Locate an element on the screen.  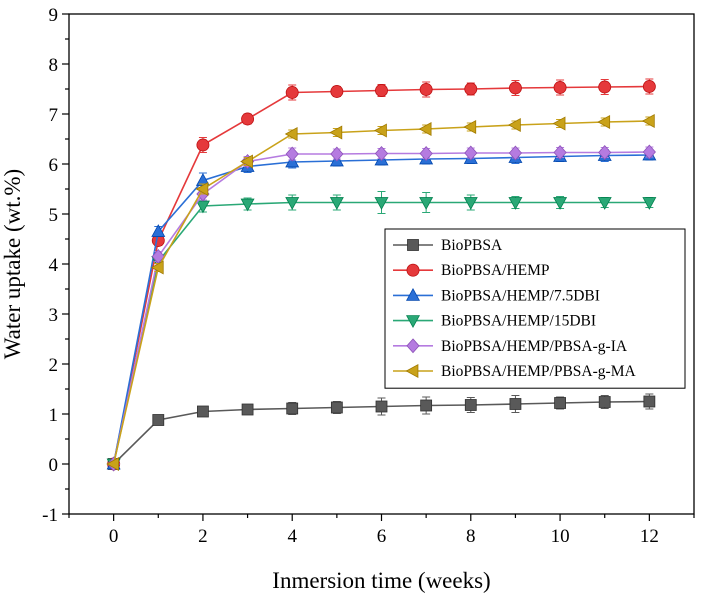
y-tick-label: 6 is located at coordinates (54, 165).